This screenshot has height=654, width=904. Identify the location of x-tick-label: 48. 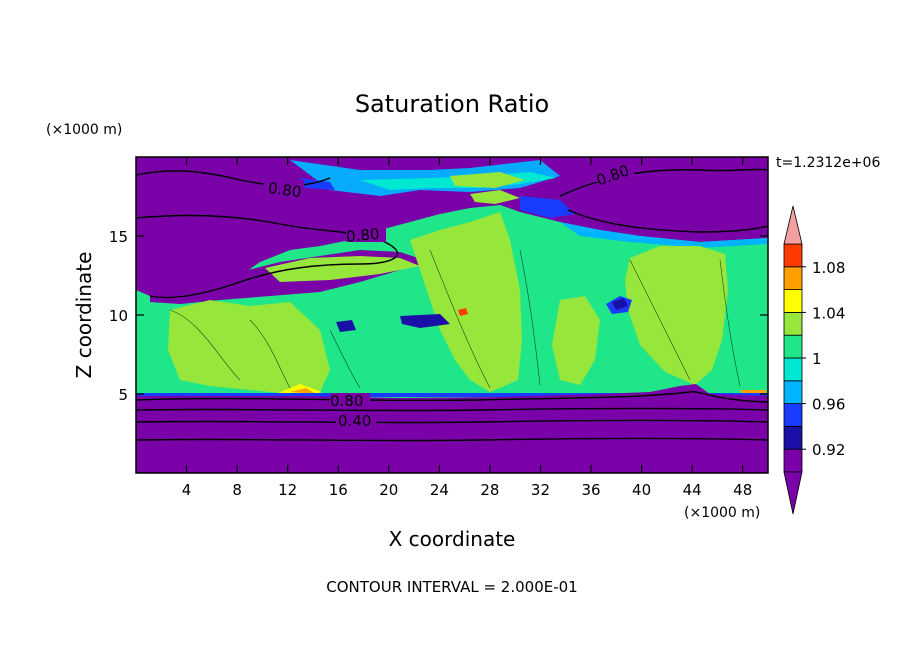
(742, 490).